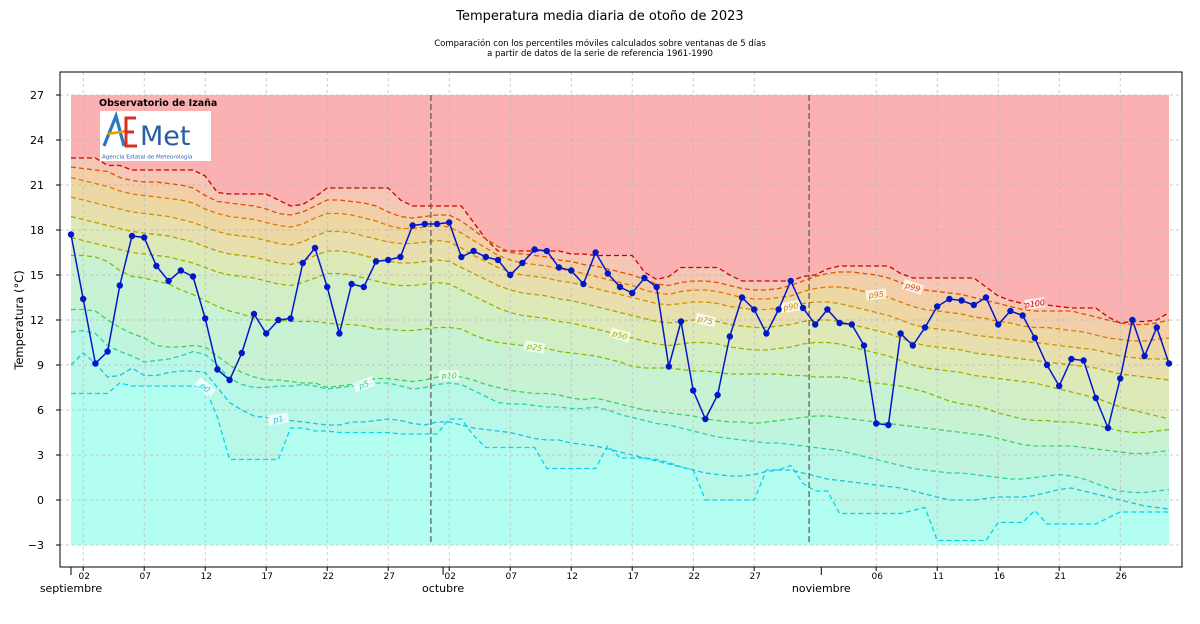 The width and height of the screenshot is (1200, 624). What do you see at coordinates (19, 320) in the screenshot?
I see `y-axis-label: Temperatura (°C)` at bounding box center [19, 320].